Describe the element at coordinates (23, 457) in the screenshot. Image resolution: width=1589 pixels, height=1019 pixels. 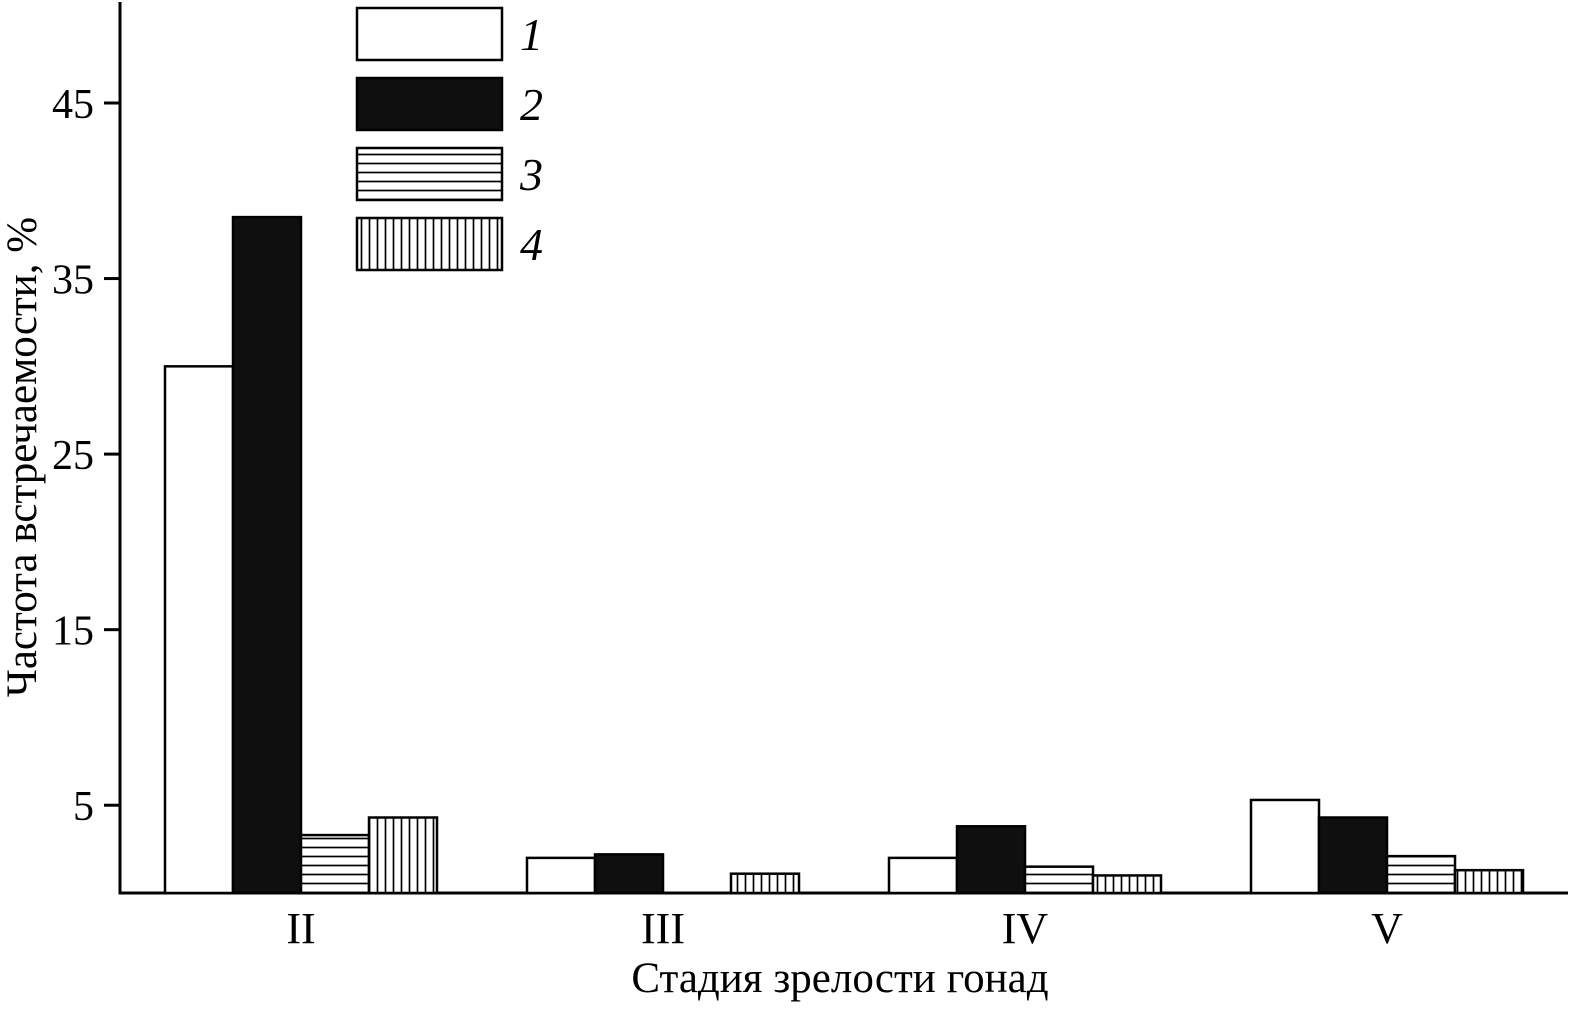
I see `y-axis-title: Частота встречаемости, %` at that location.